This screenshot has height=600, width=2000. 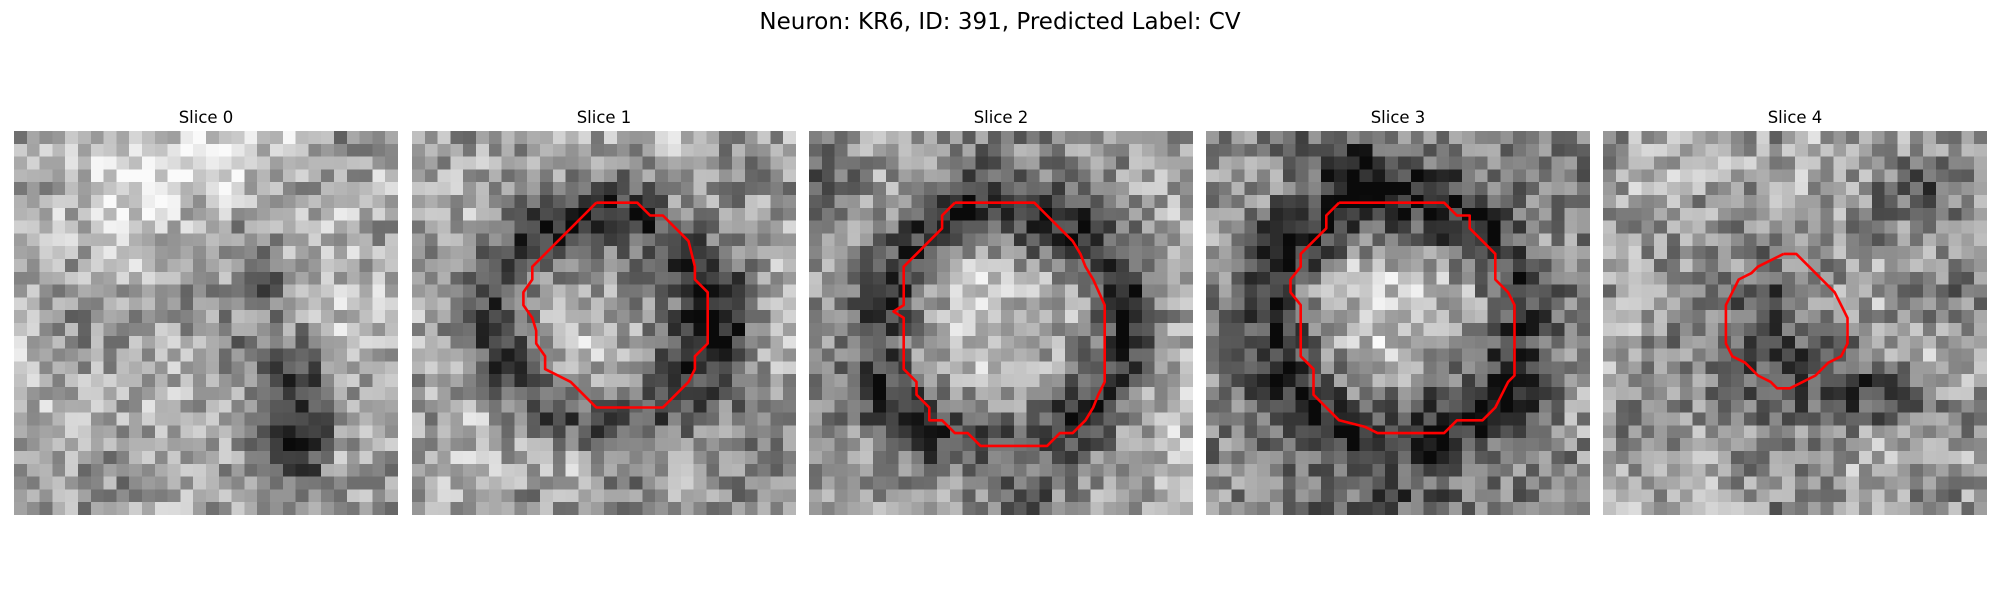 I want to click on slice-panel-1: Slice 1, so click(x=604, y=311).